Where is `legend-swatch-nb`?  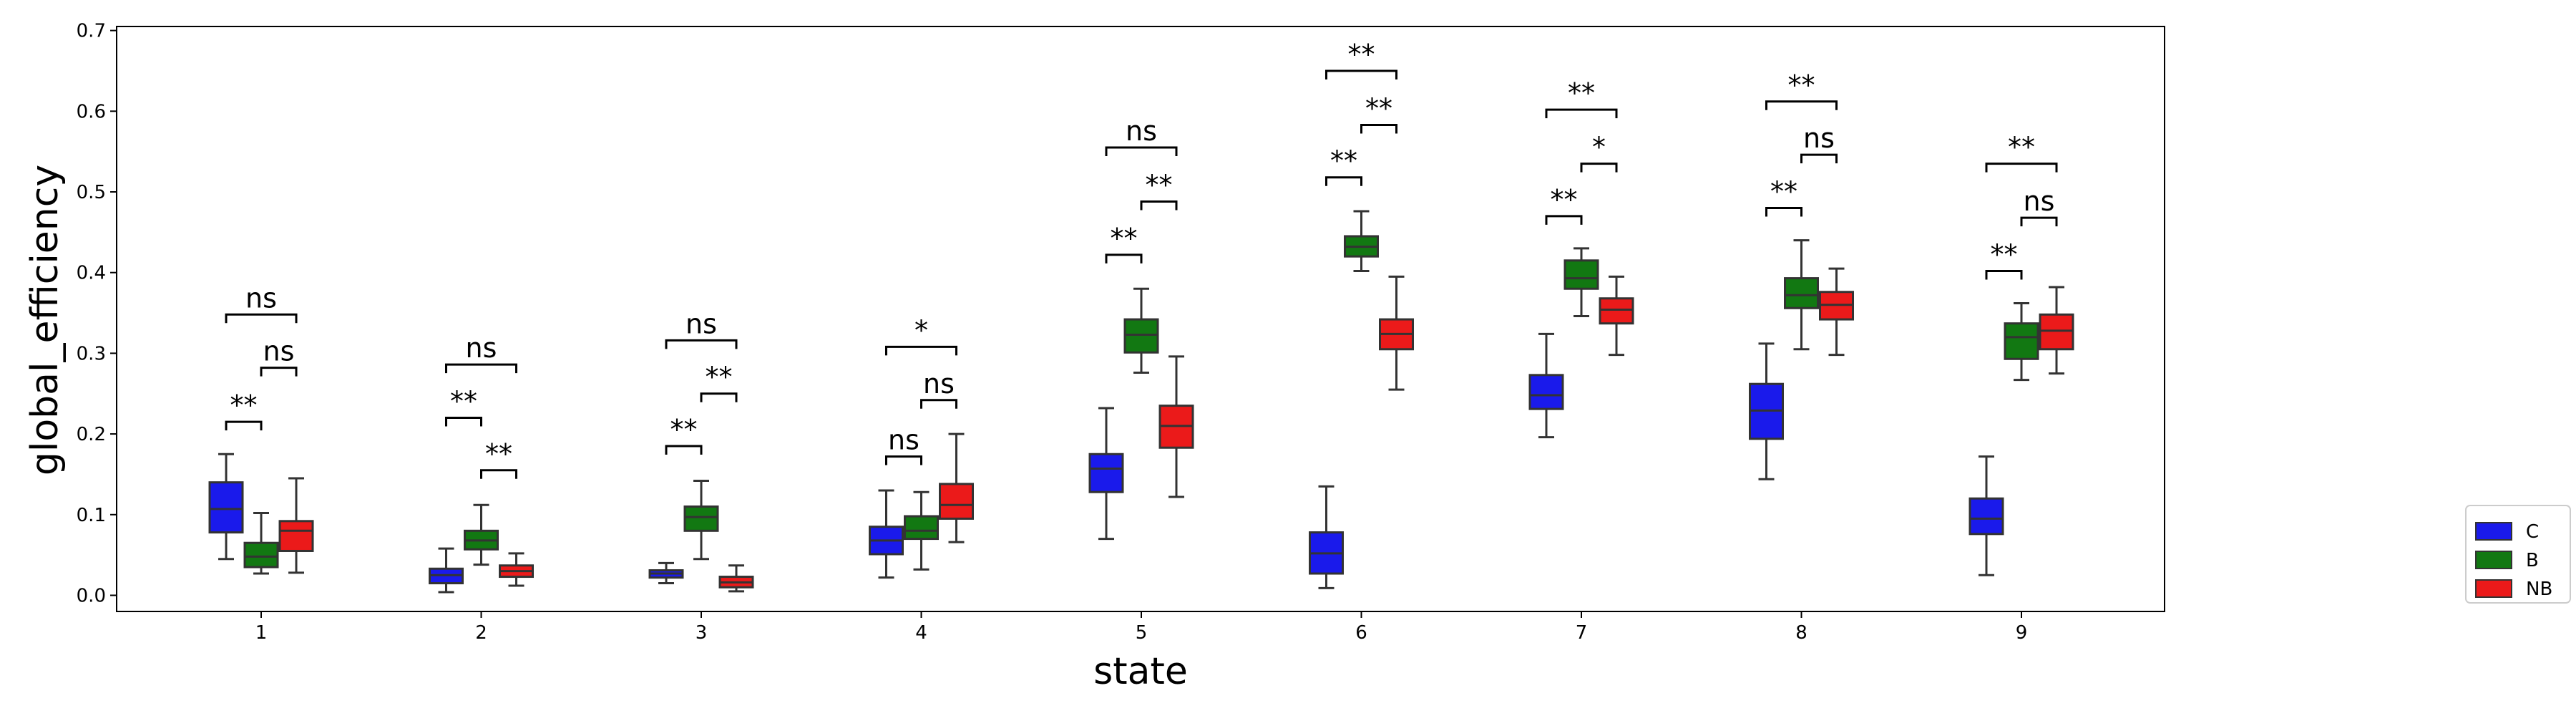
legend-swatch-nb is located at coordinates (2493, 588).